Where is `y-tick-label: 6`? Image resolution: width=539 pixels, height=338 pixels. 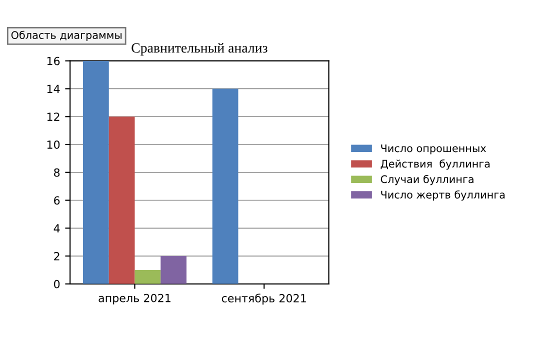
y-tick-label: 6 is located at coordinates (57, 200).